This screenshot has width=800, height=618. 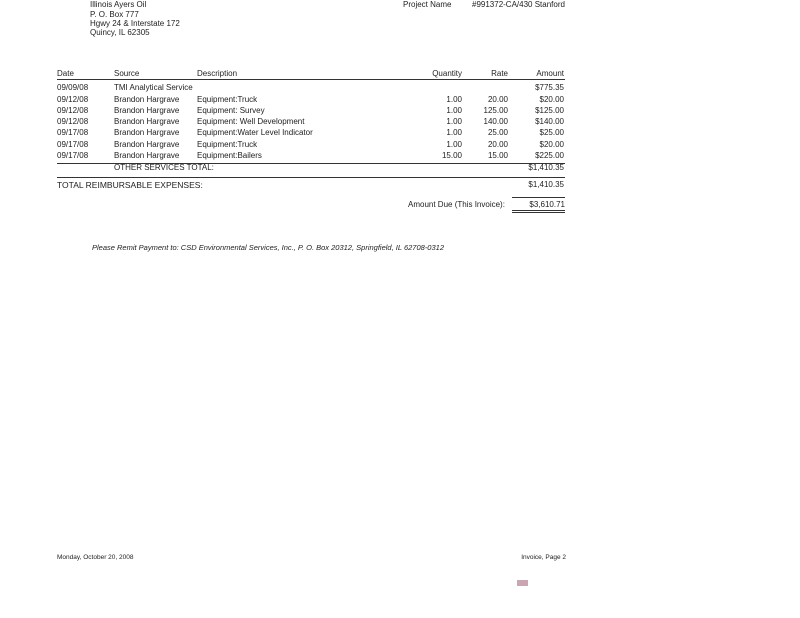 What do you see at coordinates (543, 557) in the screenshot?
I see `footer-page: Invoice, Page 2` at bounding box center [543, 557].